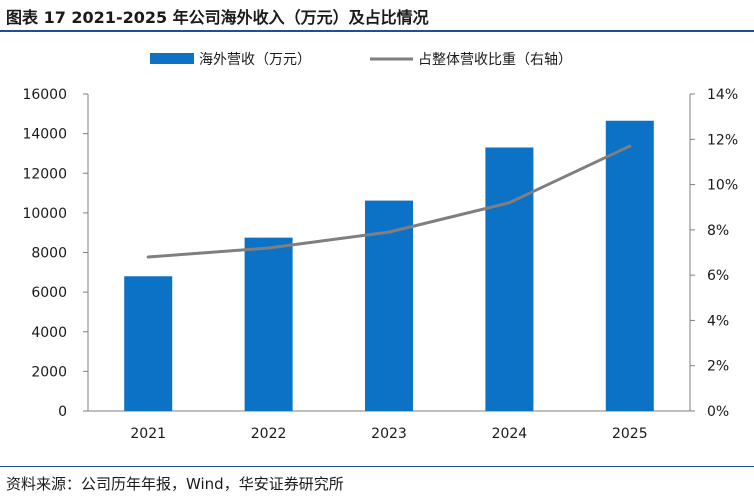 The height and width of the screenshot is (500, 754). I want to click on x-tick-label: 2021, so click(148, 434).